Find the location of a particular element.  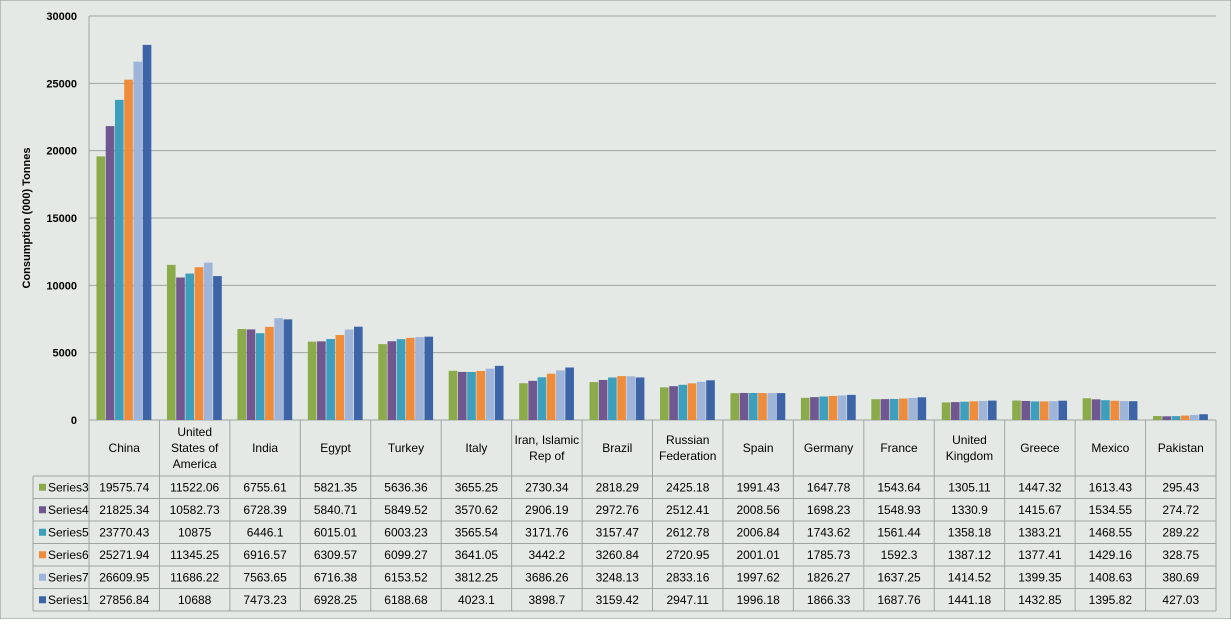

data-label: 25271.94 is located at coordinates (124, 555).